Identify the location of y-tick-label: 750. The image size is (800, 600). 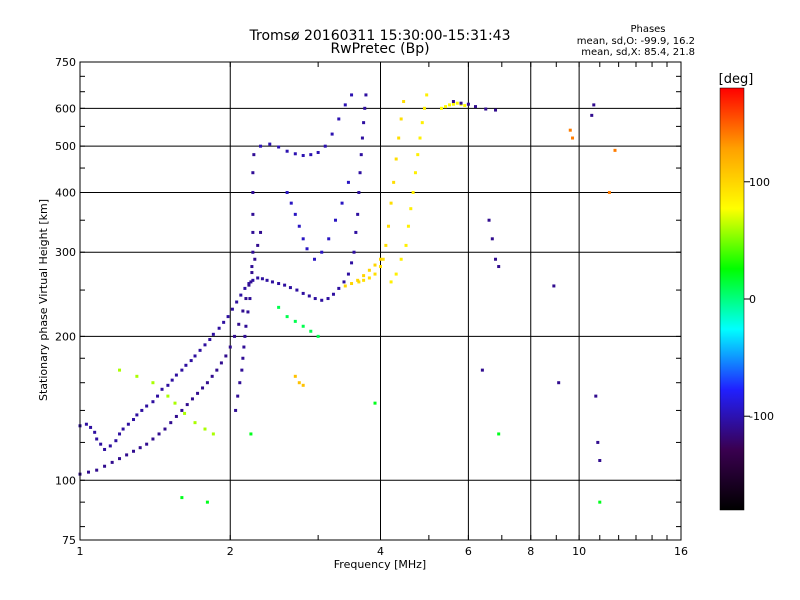
(65, 62).